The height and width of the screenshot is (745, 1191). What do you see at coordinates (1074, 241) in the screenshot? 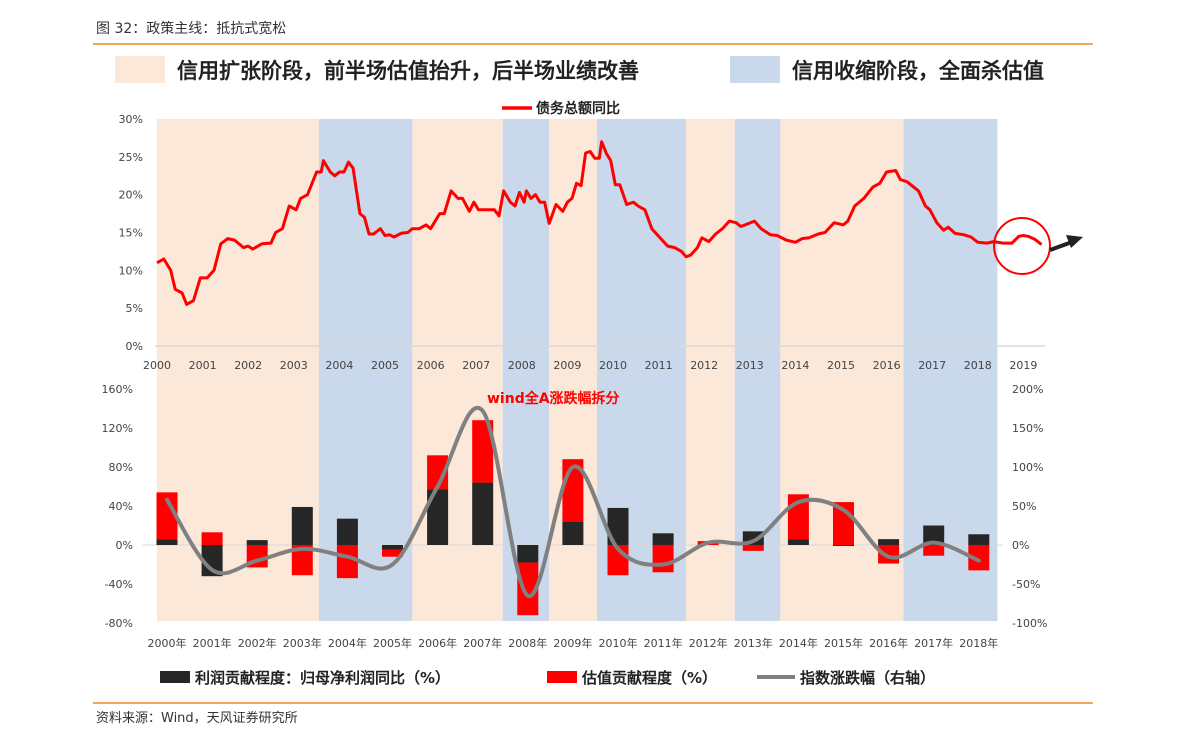
I see `trend-arrow-head` at bounding box center [1074, 241].